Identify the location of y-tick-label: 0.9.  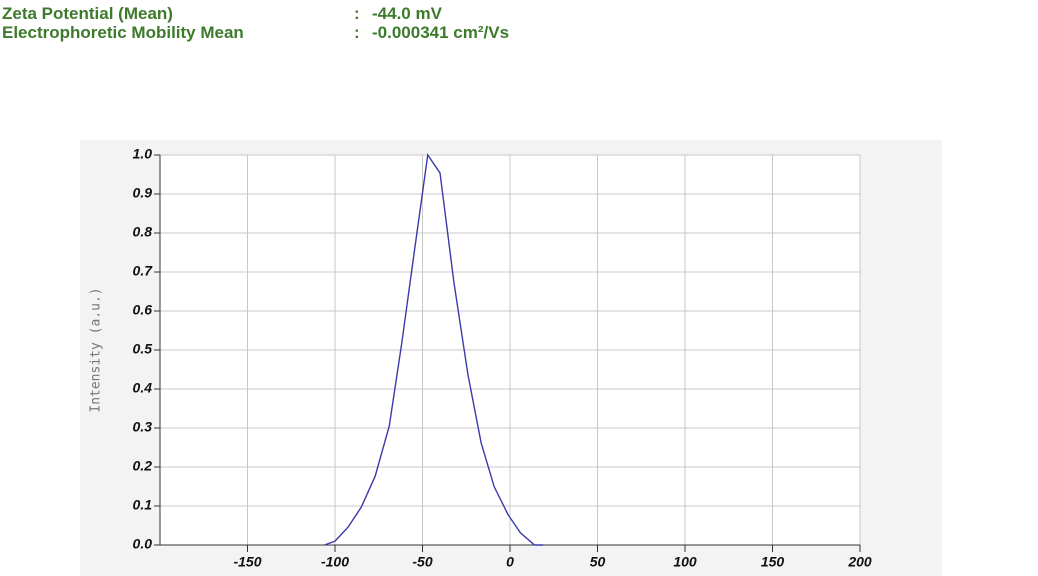
(143, 193).